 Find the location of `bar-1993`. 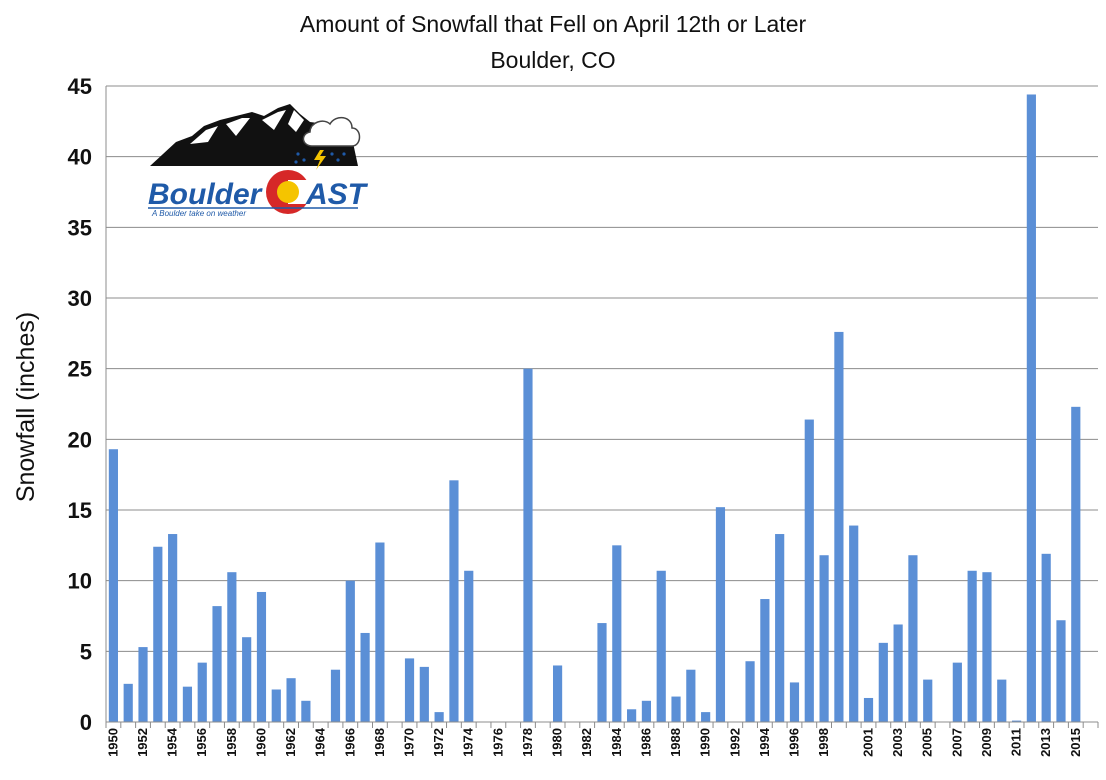

bar-1993 is located at coordinates (750, 691).